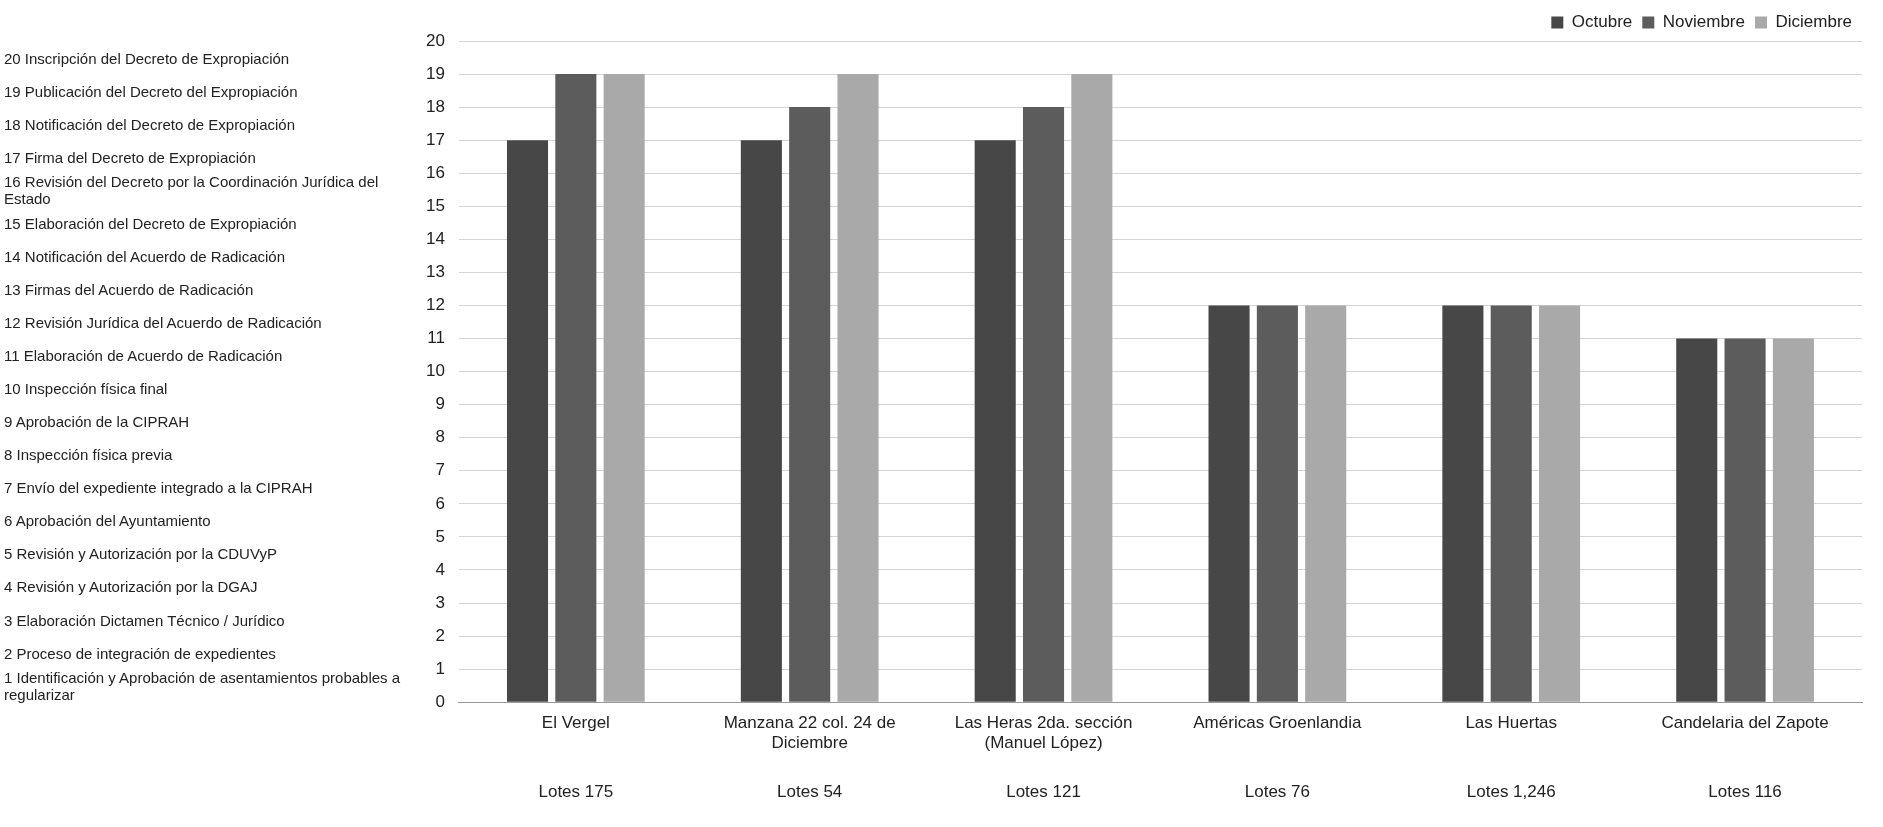  Describe the element at coordinates (435, 205) in the screenshot. I see `y-tick-label: 15` at that location.